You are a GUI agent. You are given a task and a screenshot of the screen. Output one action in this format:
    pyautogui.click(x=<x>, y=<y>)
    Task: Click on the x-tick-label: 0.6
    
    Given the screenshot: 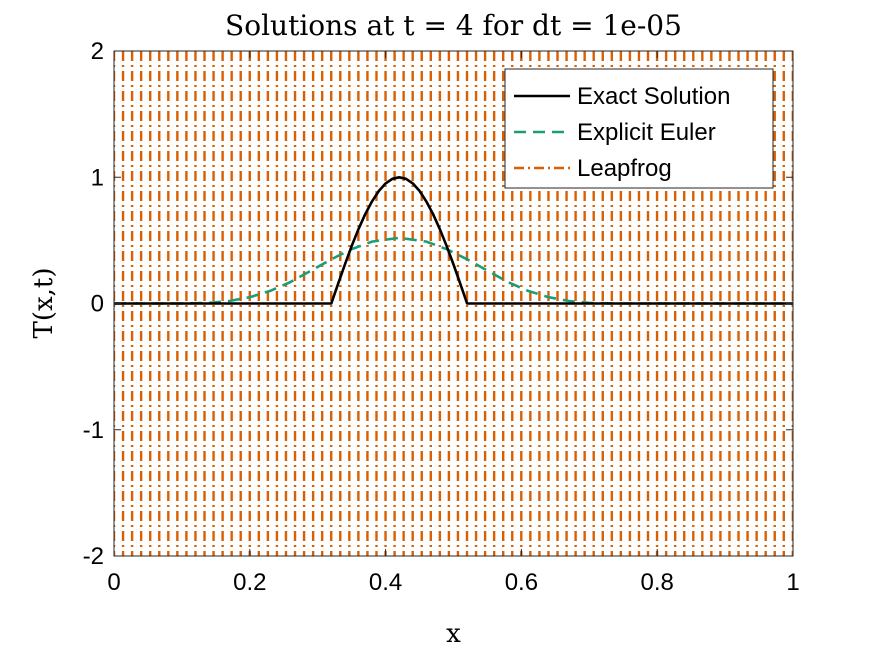 What is the action you would take?
    pyautogui.click(x=521, y=582)
    